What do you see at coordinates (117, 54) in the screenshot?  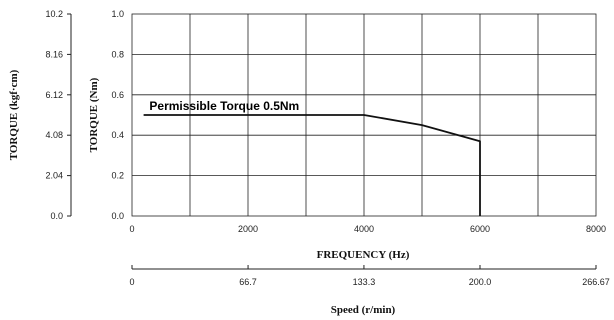 I see `y-tick-label: 0.8` at bounding box center [117, 54].